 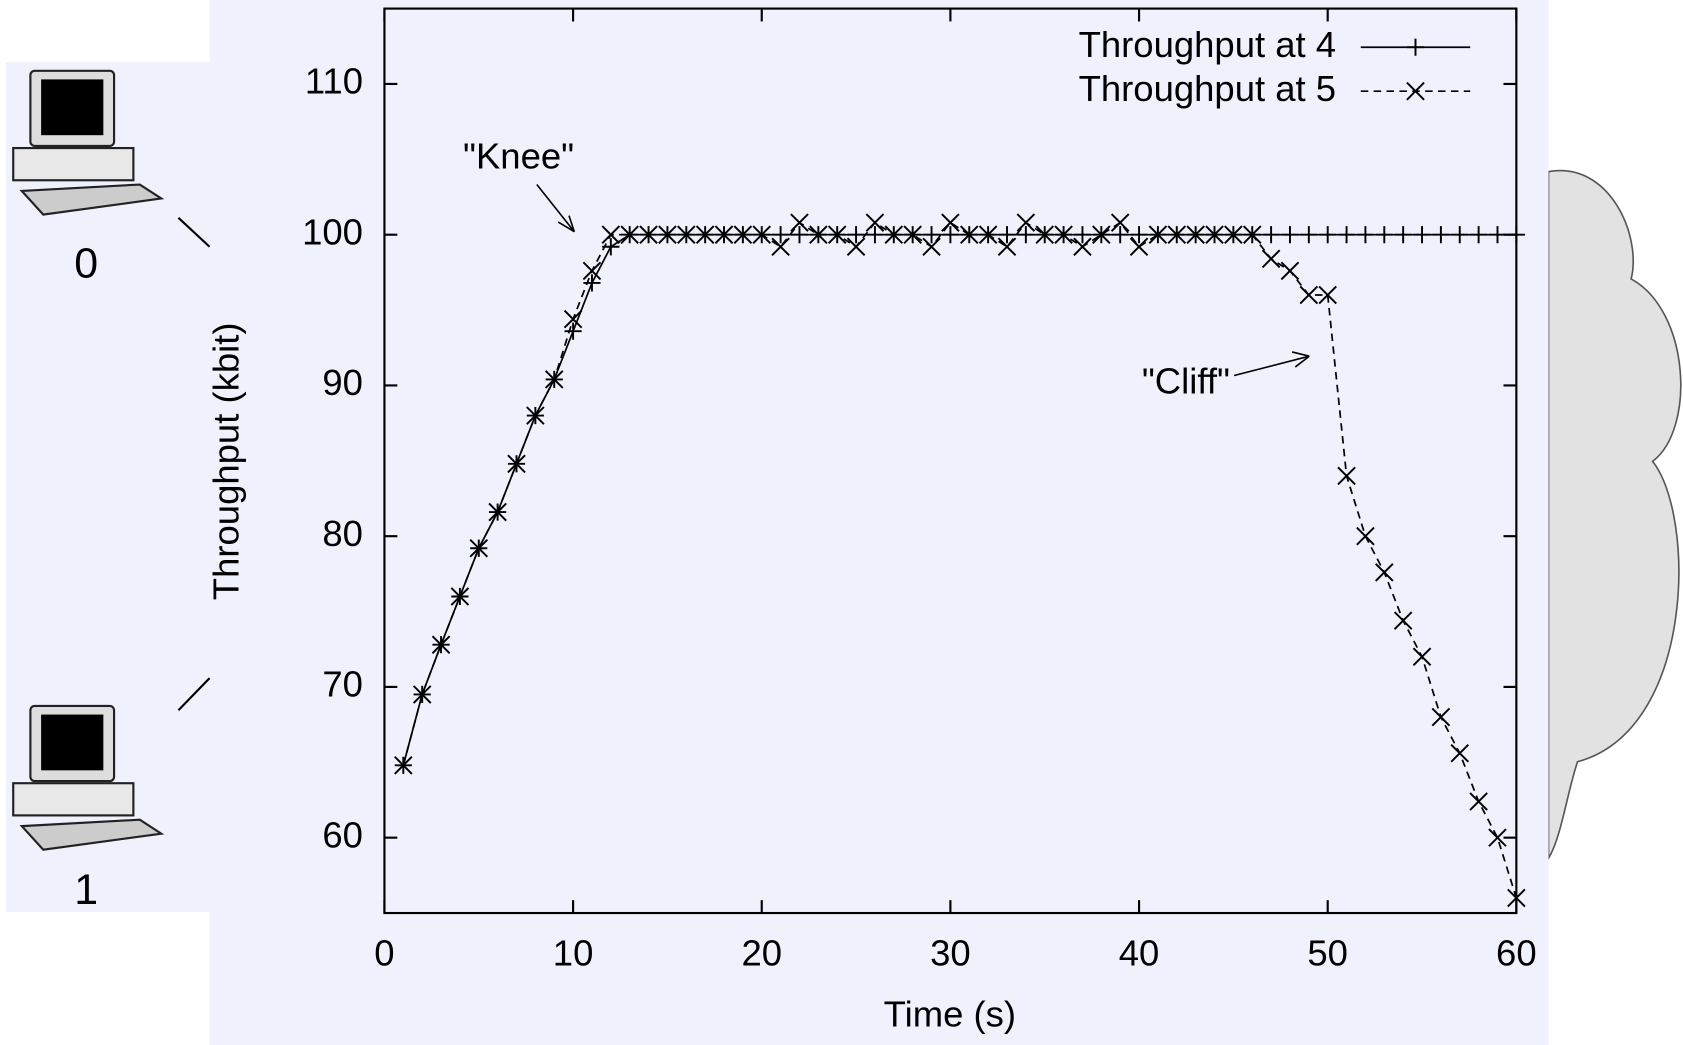 I want to click on annotation: "Cliff", so click(x=1186, y=381).